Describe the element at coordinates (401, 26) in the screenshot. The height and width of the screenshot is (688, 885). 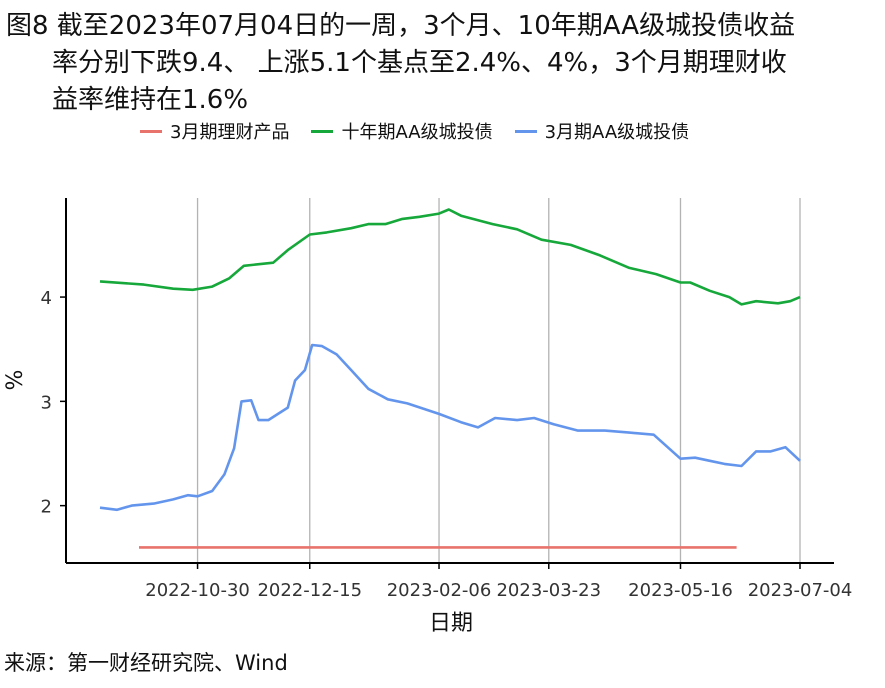
I see `chart-title-line-1: 图8 截至2023年07月04日的一周，3个月、10年期AA级城投债收益` at that location.